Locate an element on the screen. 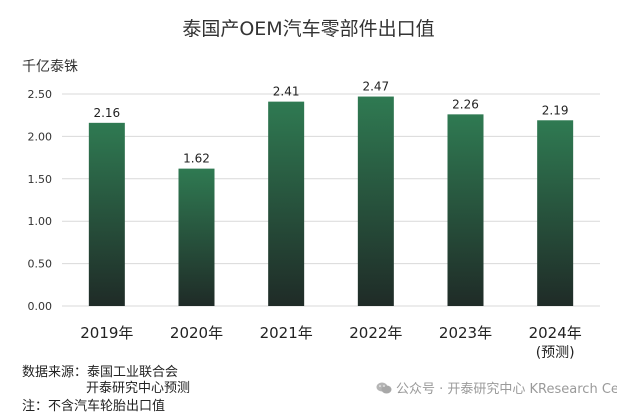  y-tick-label: 0.50 is located at coordinates (40, 264).